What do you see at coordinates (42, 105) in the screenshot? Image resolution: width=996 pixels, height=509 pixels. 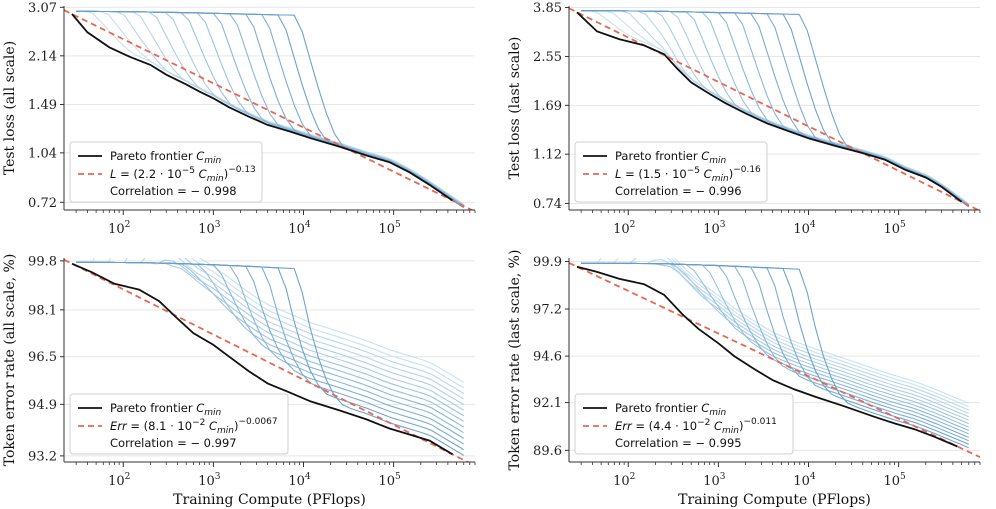 I see `y-tick-label-3: 1.49` at bounding box center [42, 105].